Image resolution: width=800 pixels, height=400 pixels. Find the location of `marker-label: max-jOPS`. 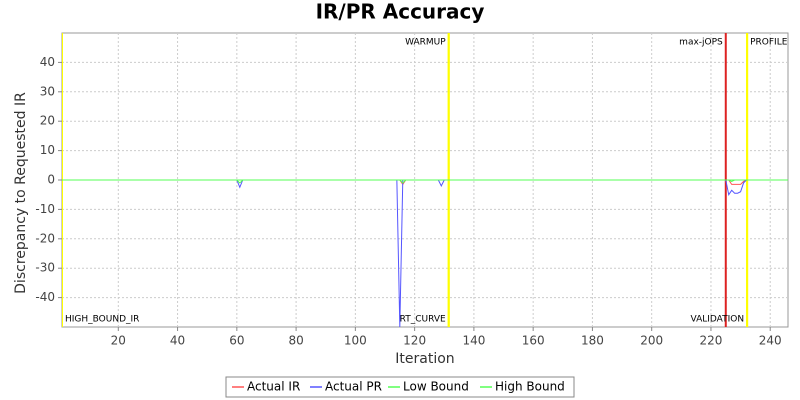

marker-label: max-jOPS is located at coordinates (701, 43).